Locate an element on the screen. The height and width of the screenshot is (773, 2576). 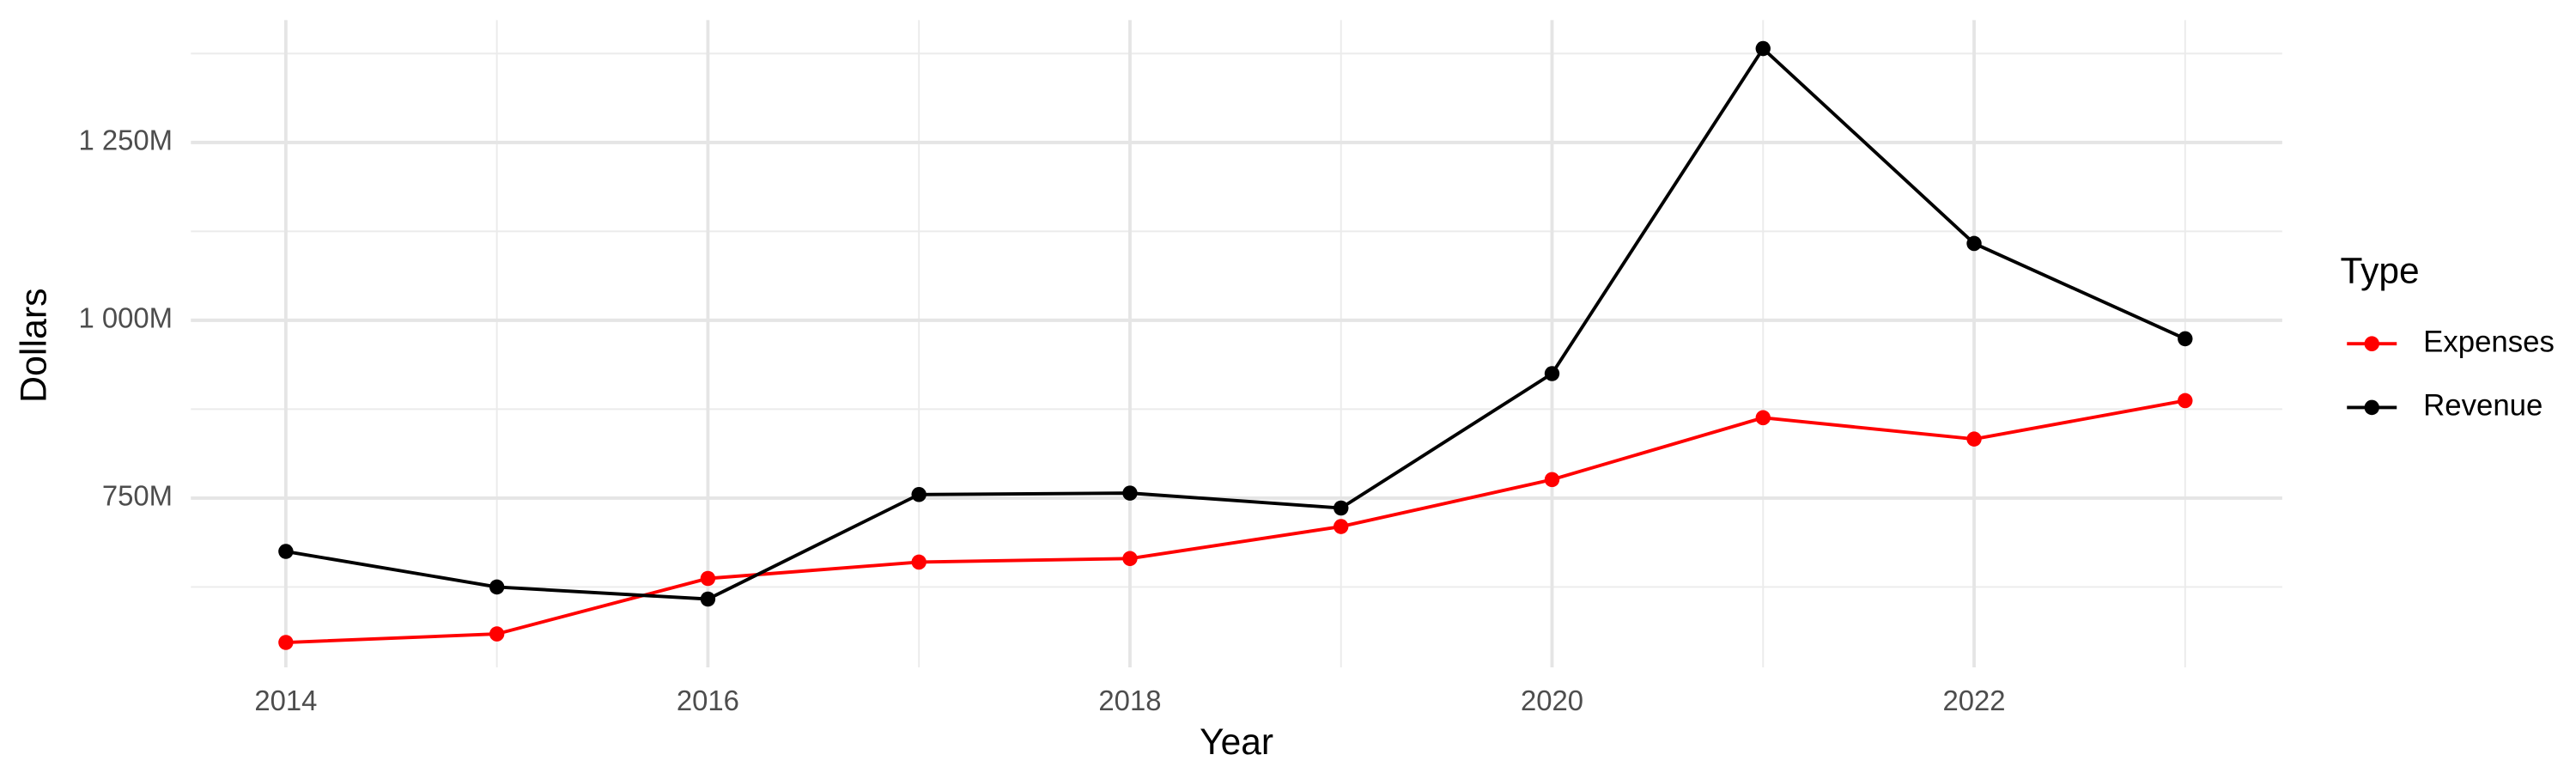
x-axis-title: Year is located at coordinates (1236, 742).